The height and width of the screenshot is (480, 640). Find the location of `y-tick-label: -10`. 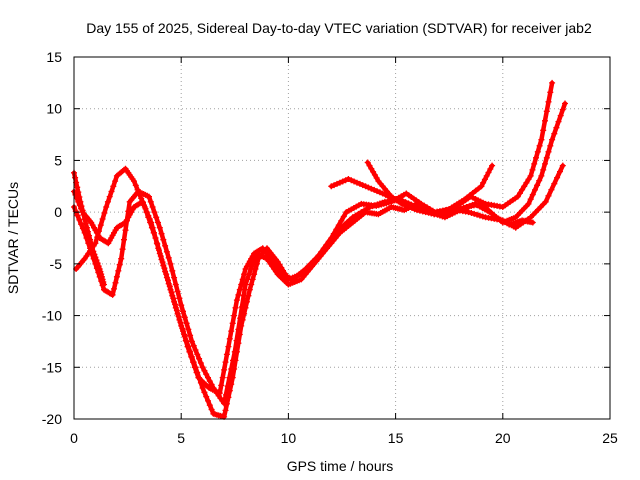

y-tick-label: -10 is located at coordinates (52, 316).